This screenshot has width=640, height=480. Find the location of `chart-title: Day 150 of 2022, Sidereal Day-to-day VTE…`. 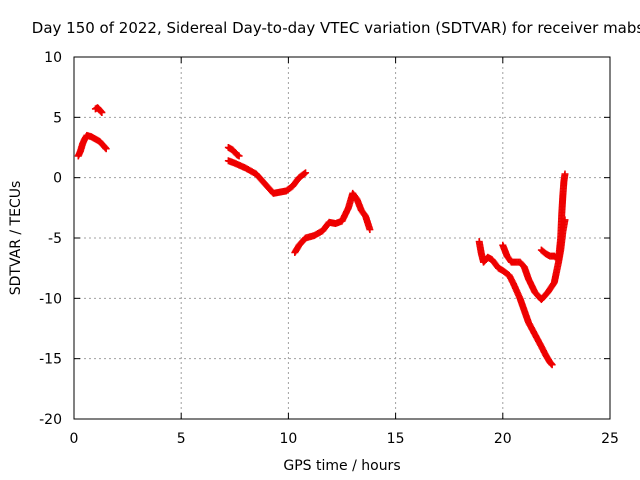

chart-title: Day 150 of 2022, Sidereal Day-to-day VTE… is located at coordinates (336, 28).